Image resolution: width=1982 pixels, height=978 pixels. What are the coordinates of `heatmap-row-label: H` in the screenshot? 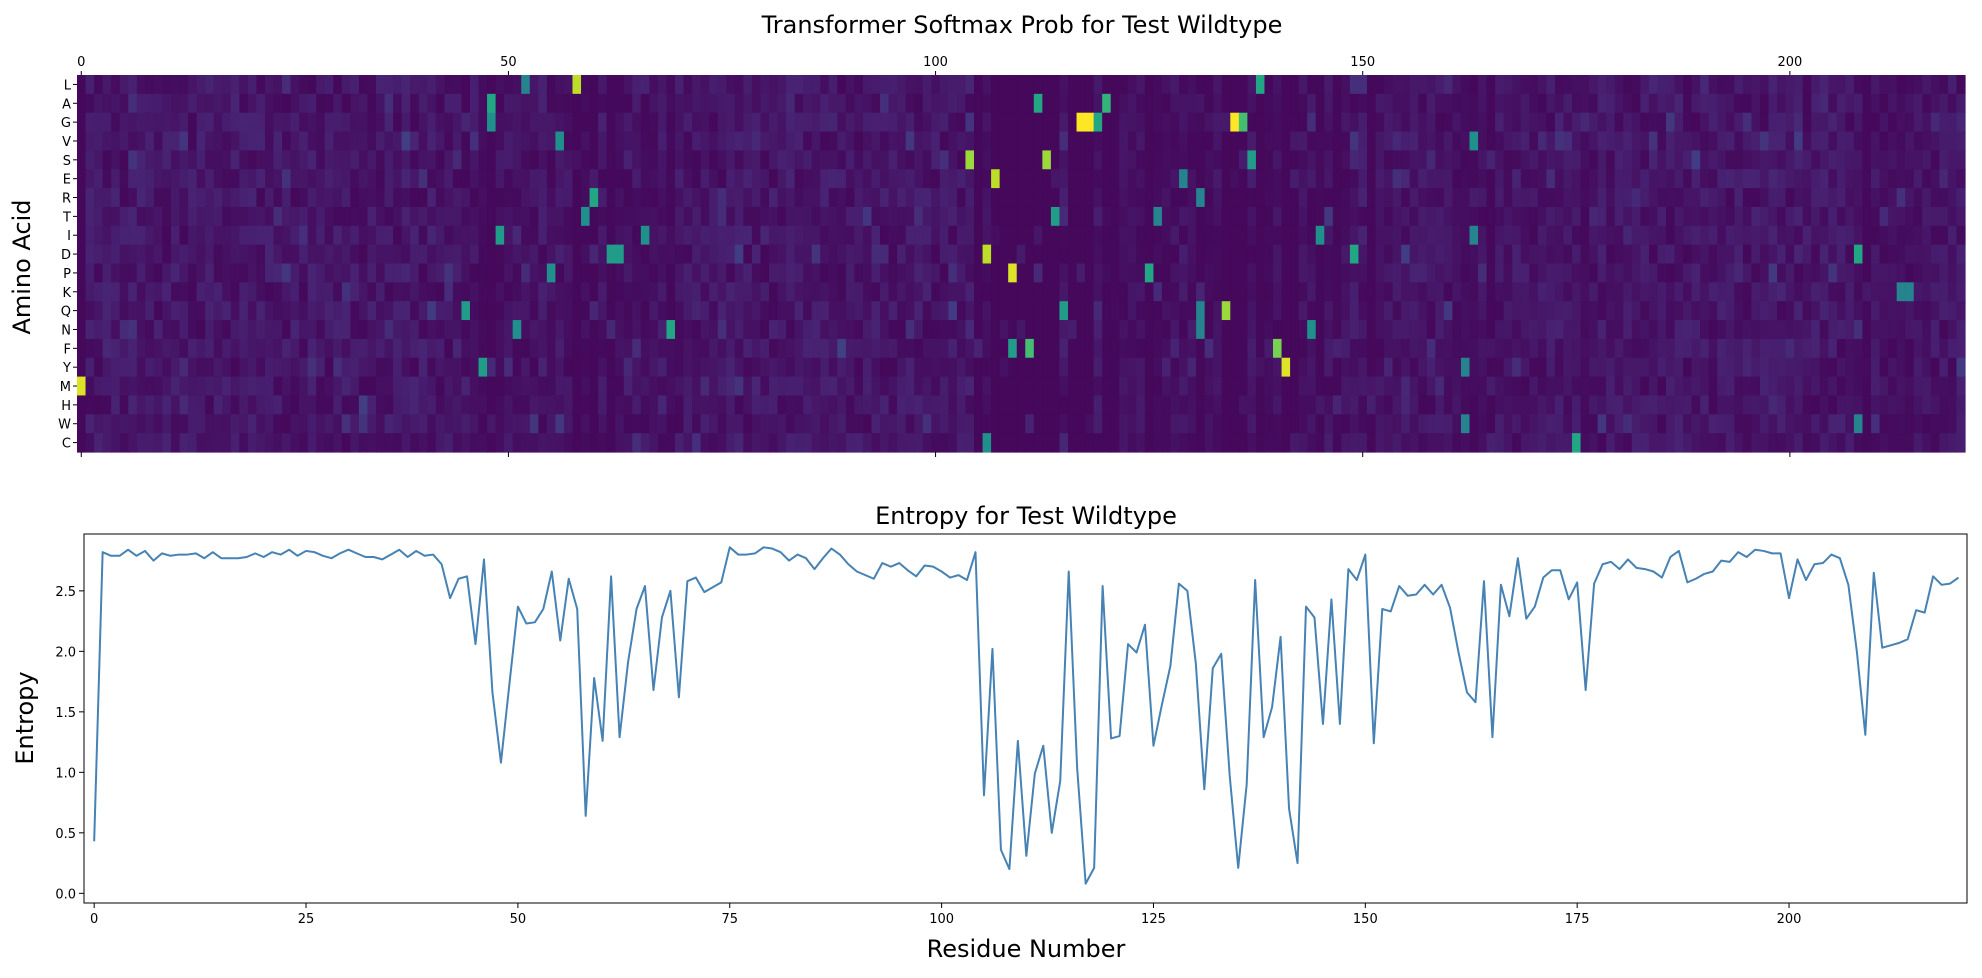 It's located at (66, 406).